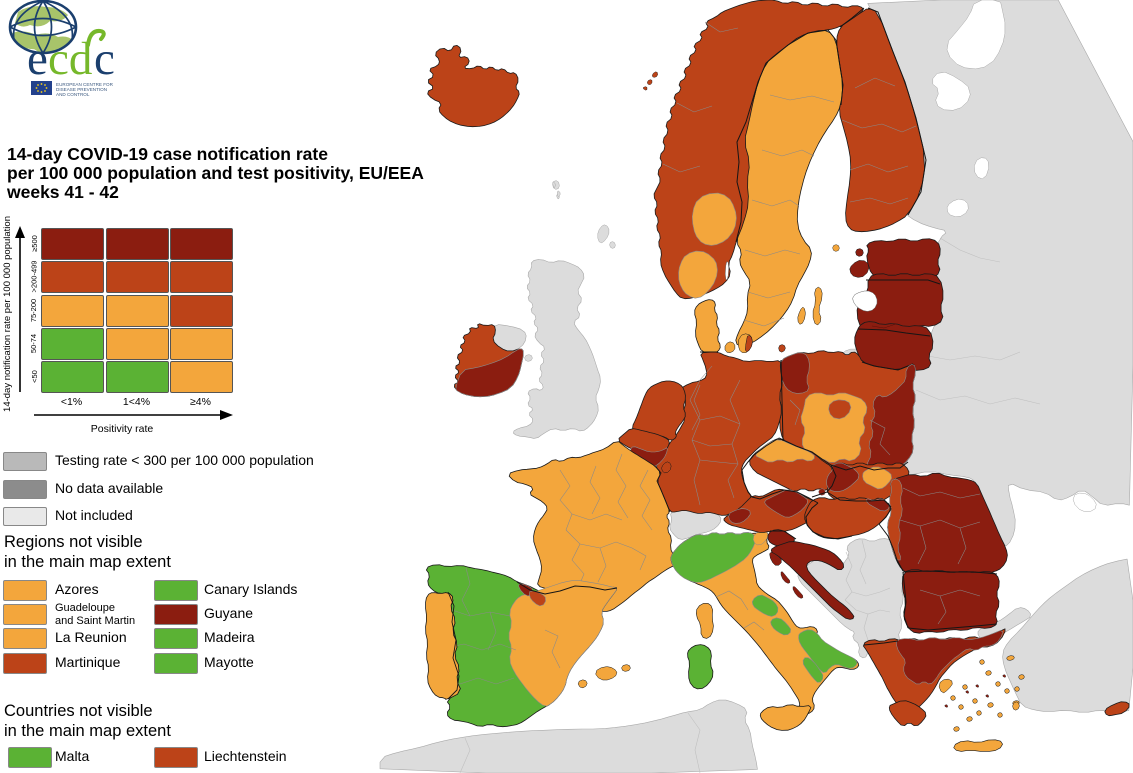 The height and width of the screenshot is (773, 1133). What do you see at coordinates (73, 94) in the screenshot?
I see `svg-text: AND CONTROL` at bounding box center [73, 94].